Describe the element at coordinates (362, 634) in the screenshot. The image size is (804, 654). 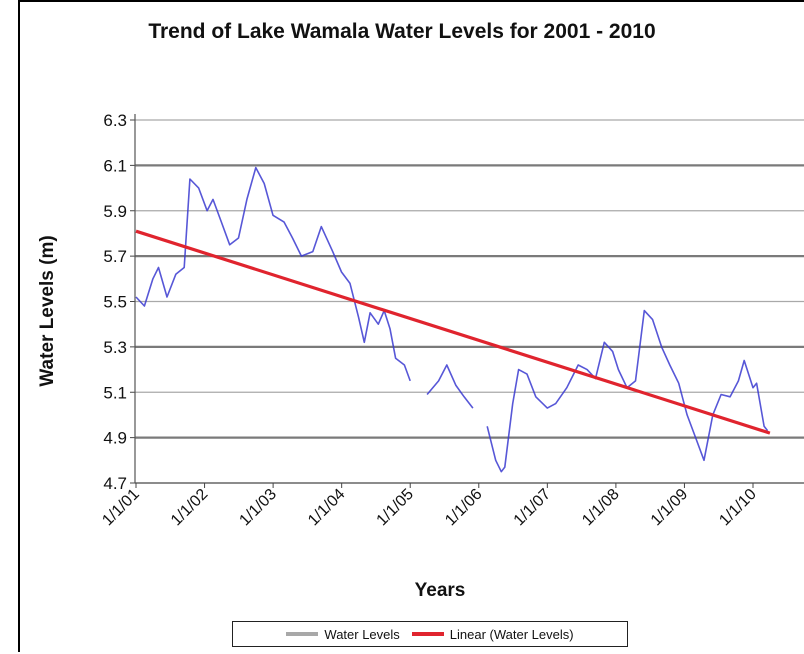
I see `legend-label-water-levels: Water Levels` at that location.